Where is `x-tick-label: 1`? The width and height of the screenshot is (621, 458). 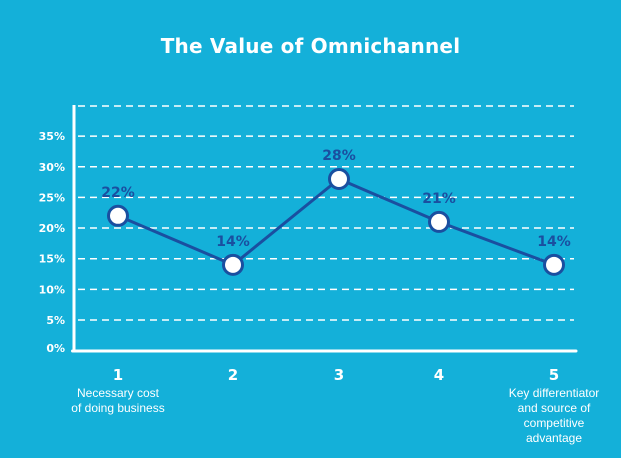 x-tick-label: 1 is located at coordinates (118, 375).